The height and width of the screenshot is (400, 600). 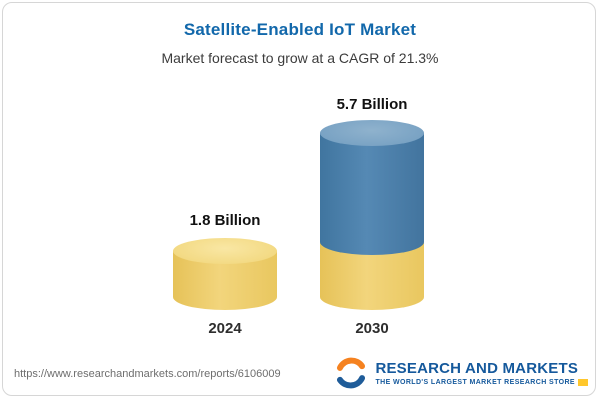 What do you see at coordinates (583, 382) in the screenshot?
I see `logo-gold-accent` at bounding box center [583, 382].